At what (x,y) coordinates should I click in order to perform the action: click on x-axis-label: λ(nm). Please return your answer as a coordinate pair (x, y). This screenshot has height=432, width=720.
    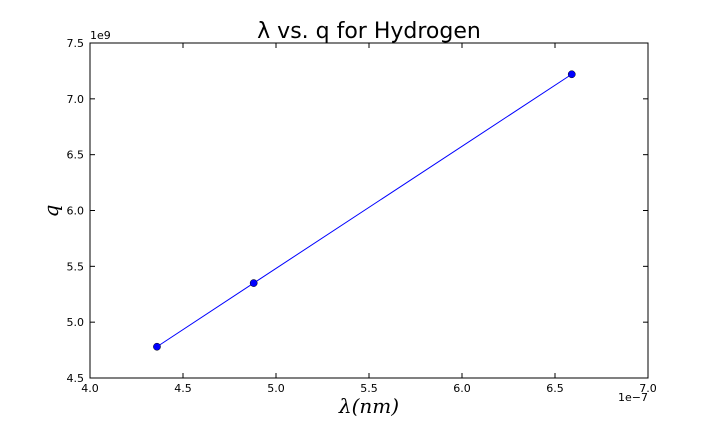
    Looking at the image, I should click on (368, 406).